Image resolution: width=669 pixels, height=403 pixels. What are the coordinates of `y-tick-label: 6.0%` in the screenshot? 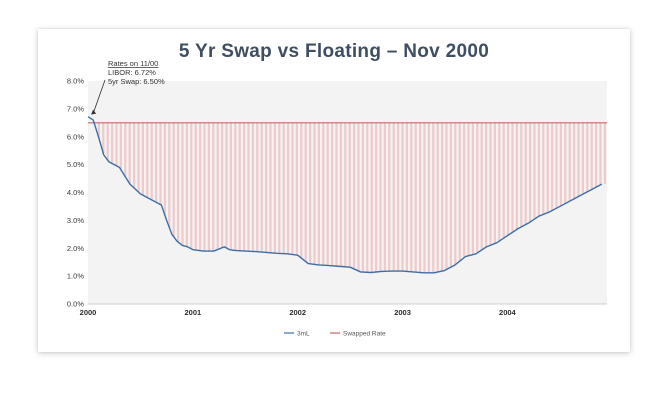 It's located at (75, 136).